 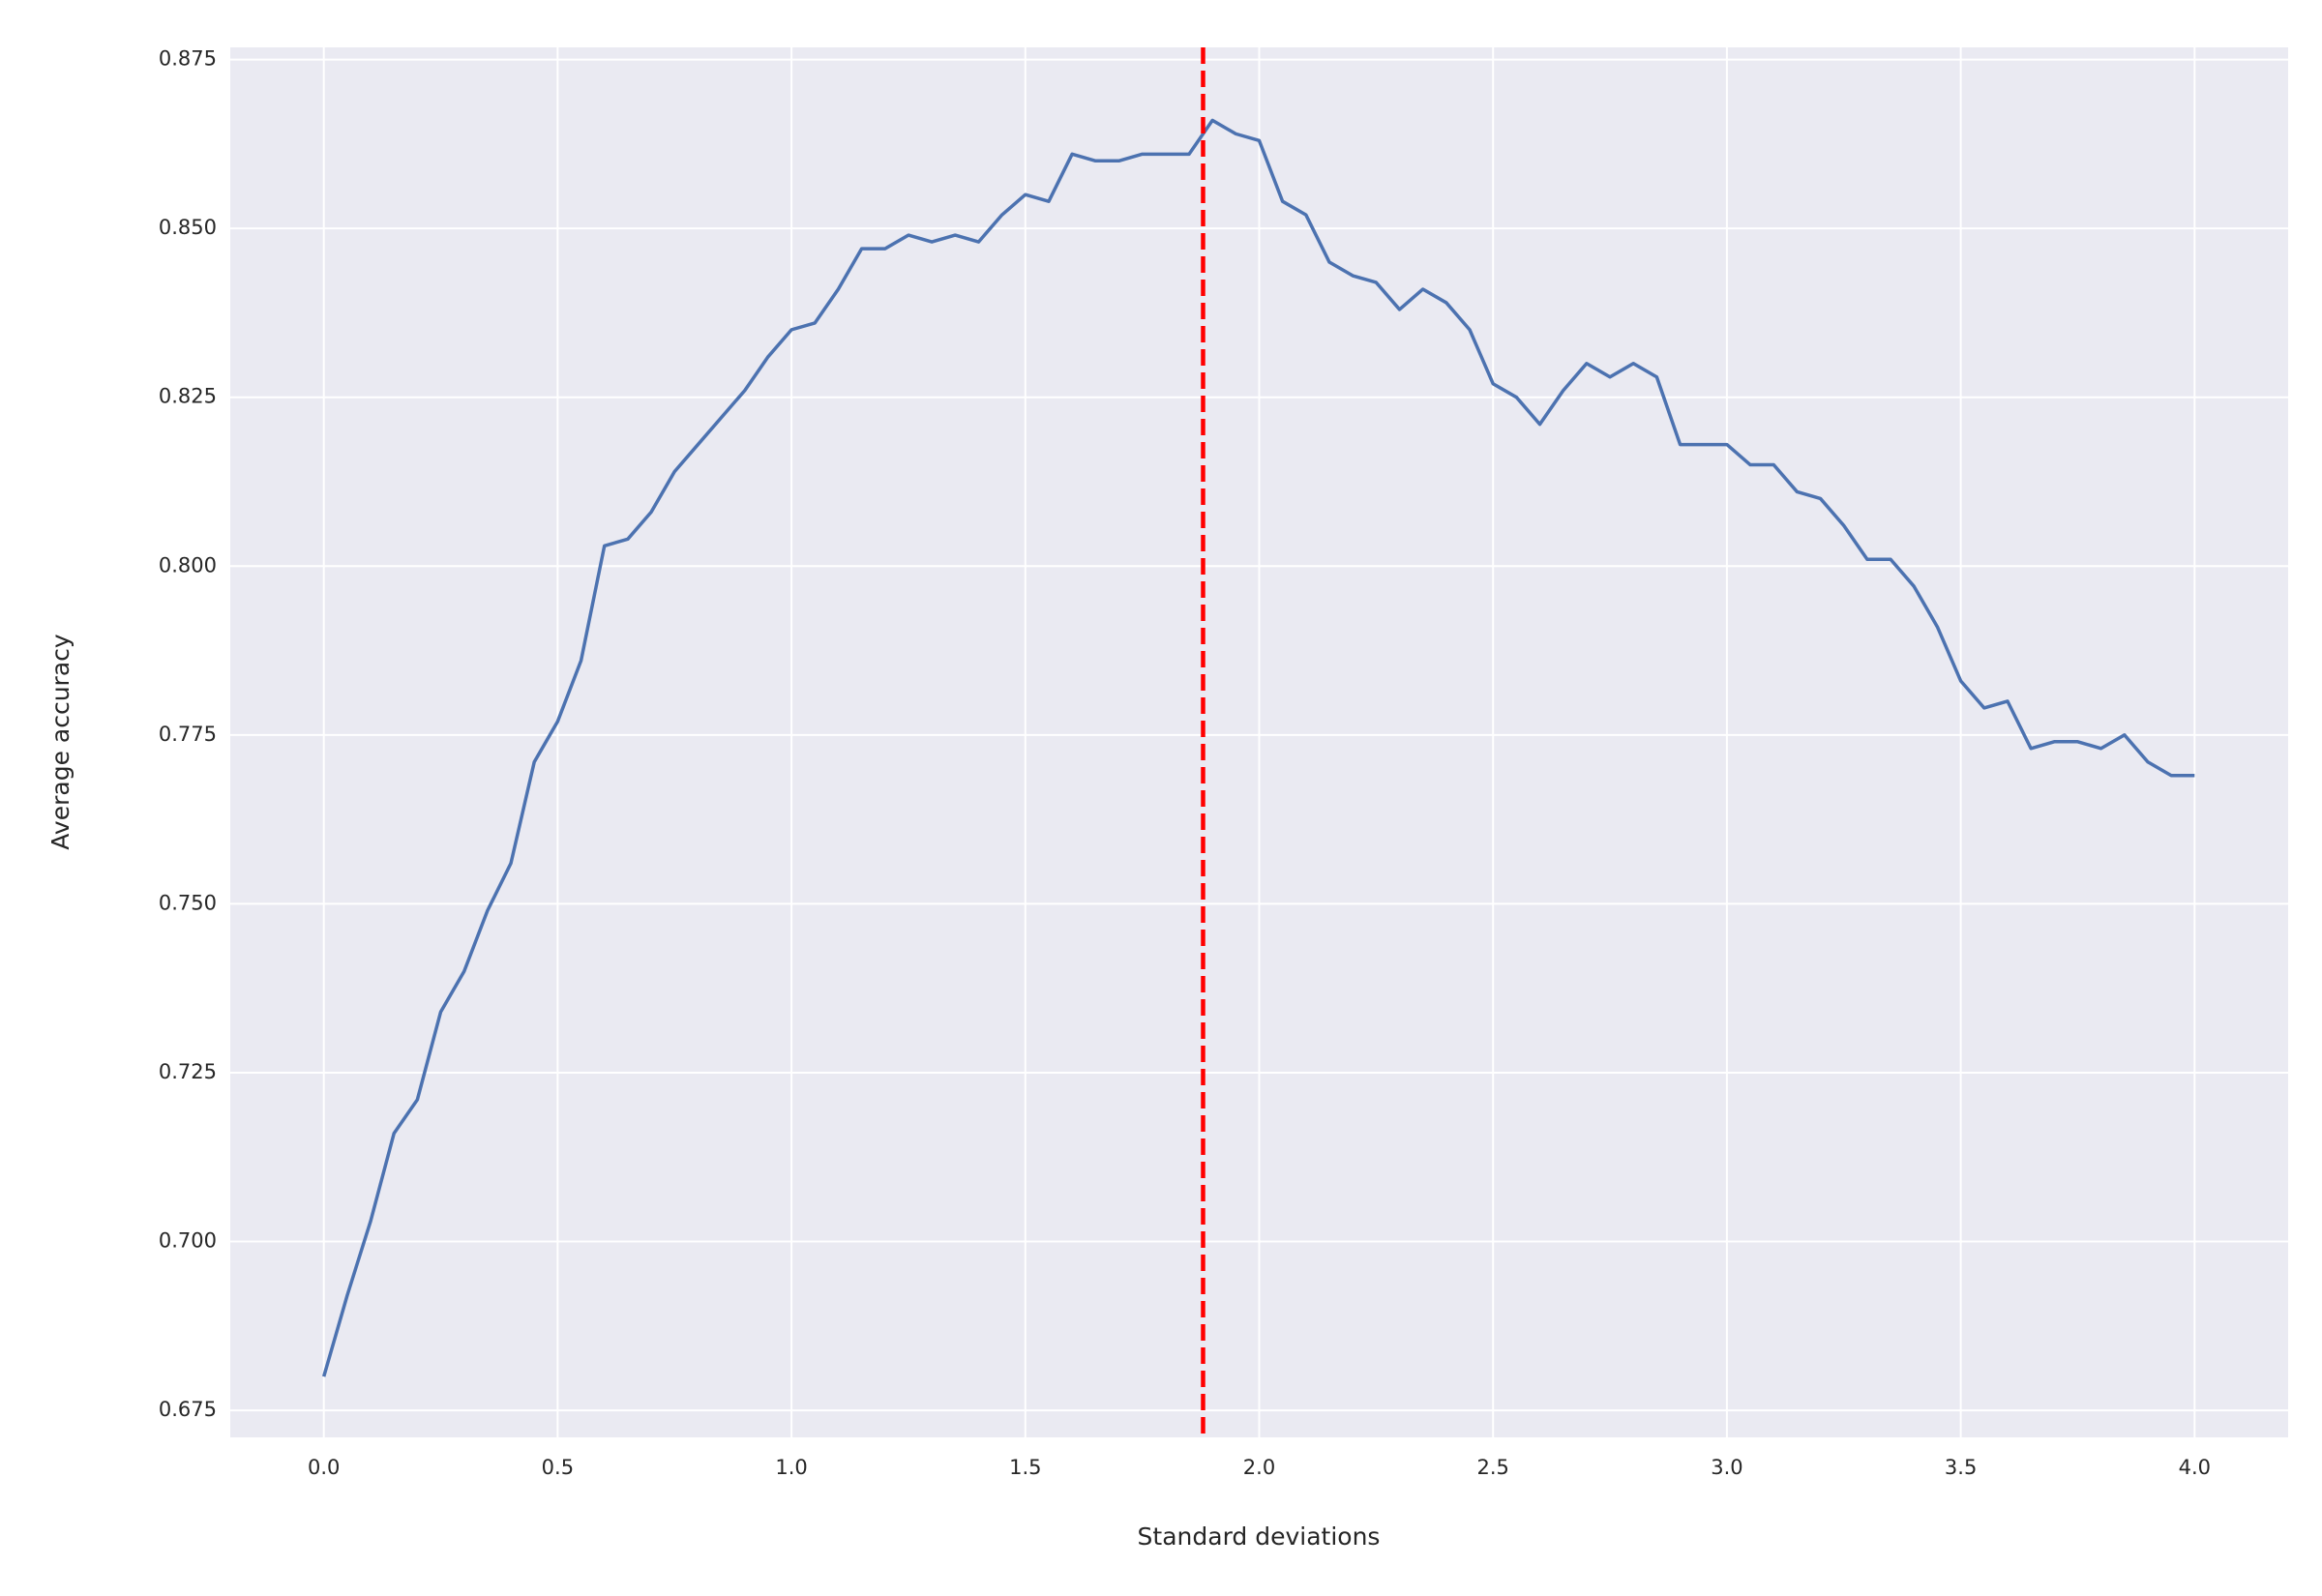 What do you see at coordinates (1961, 1467) in the screenshot?
I see `x-tick-label: 3.5` at bounding box center [1961, 1467].